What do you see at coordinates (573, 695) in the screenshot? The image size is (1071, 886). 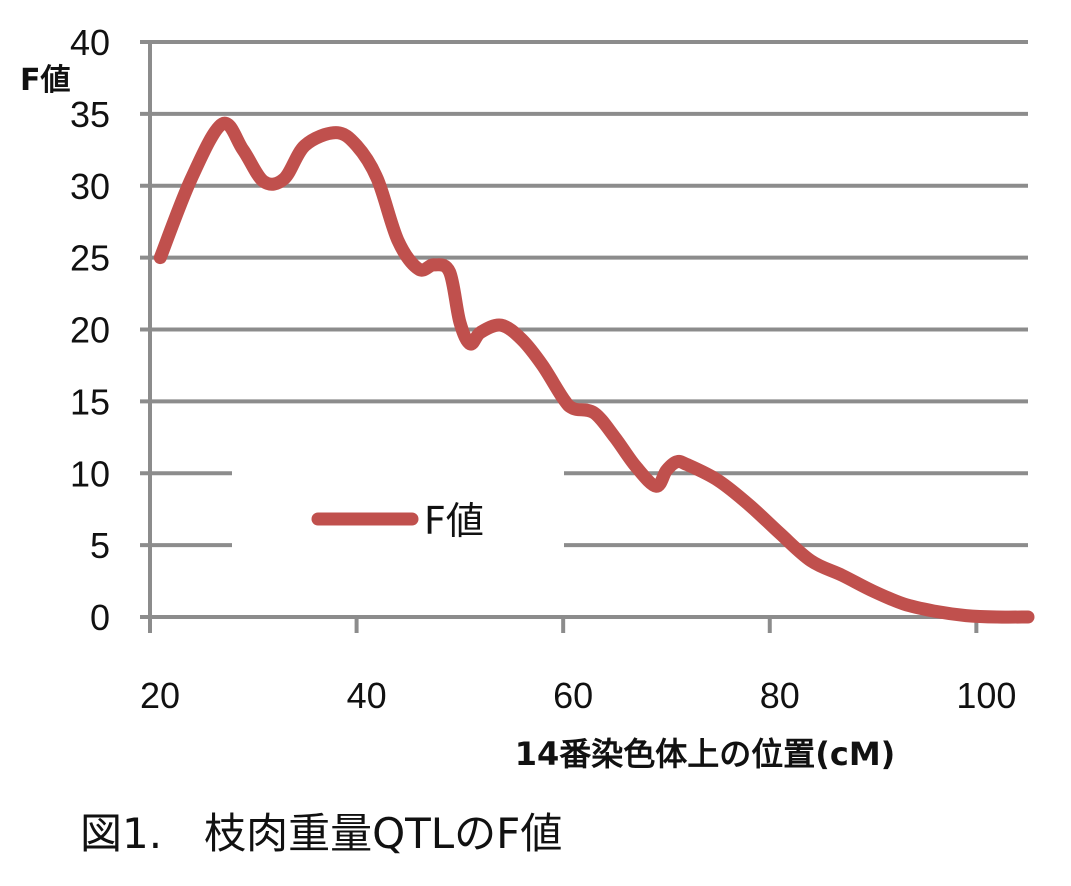 I see `x-tick-label: 60` at bounding box center [573, 695].